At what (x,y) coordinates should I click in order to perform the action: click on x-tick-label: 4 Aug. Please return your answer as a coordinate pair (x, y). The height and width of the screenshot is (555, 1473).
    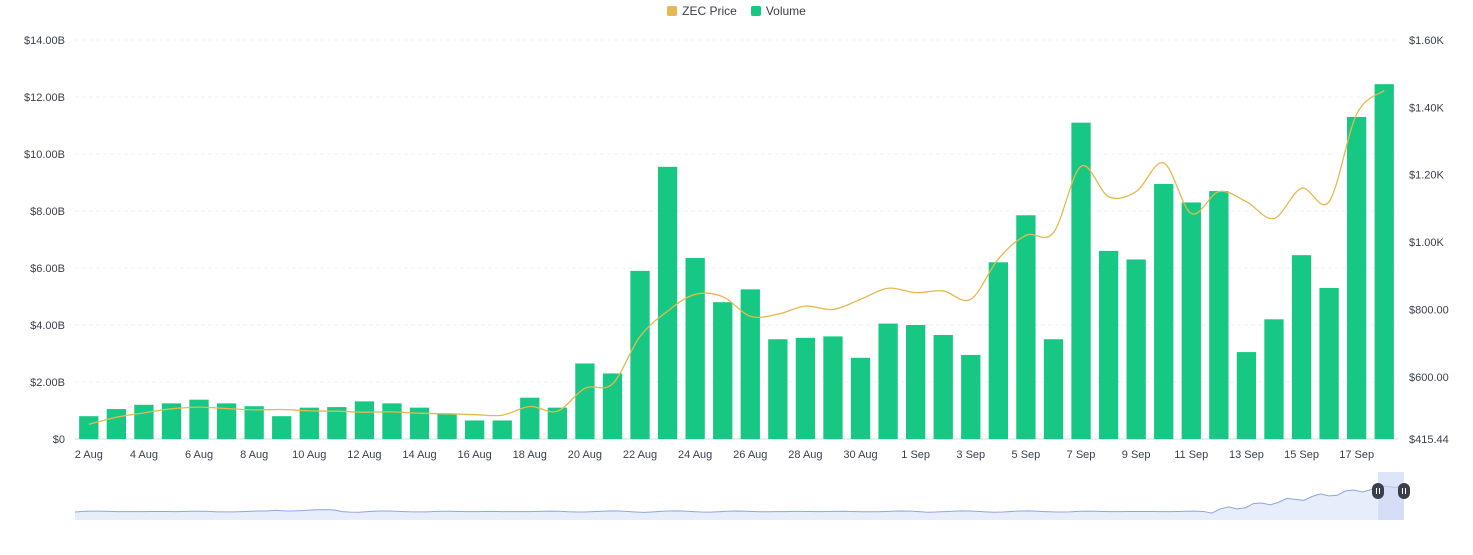
    Looking at the image, I should click on (144, 455).